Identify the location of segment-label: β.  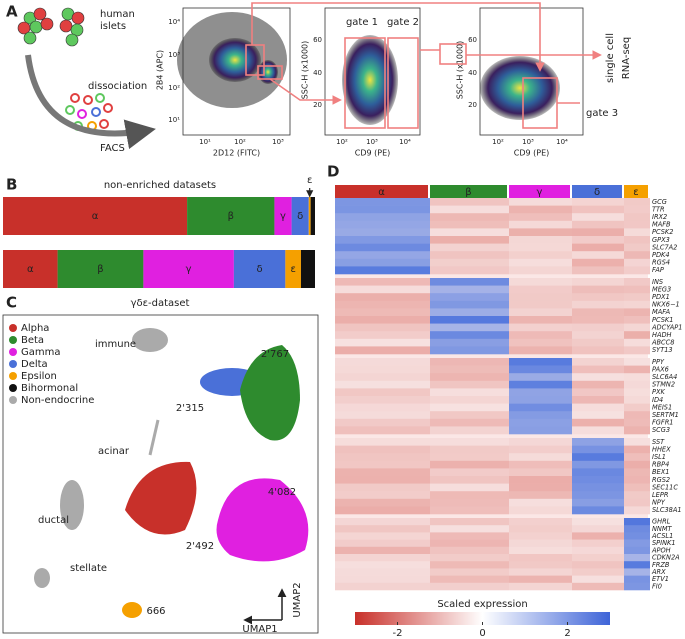
(100, 269).